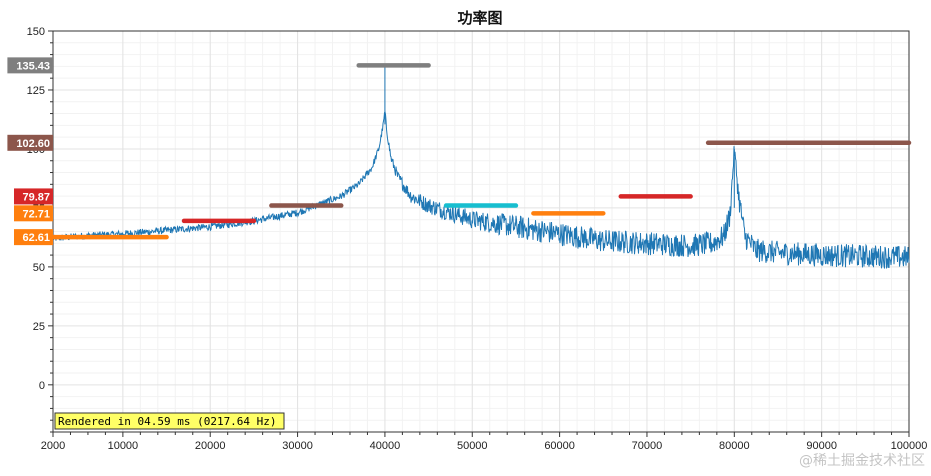 Image resolution: width=931 pixels, height=476 pixels. What do you see at coordinates (36, 32) in the screenshot?
I see `y-tick-label: 150` at bounding box center [36, 32].